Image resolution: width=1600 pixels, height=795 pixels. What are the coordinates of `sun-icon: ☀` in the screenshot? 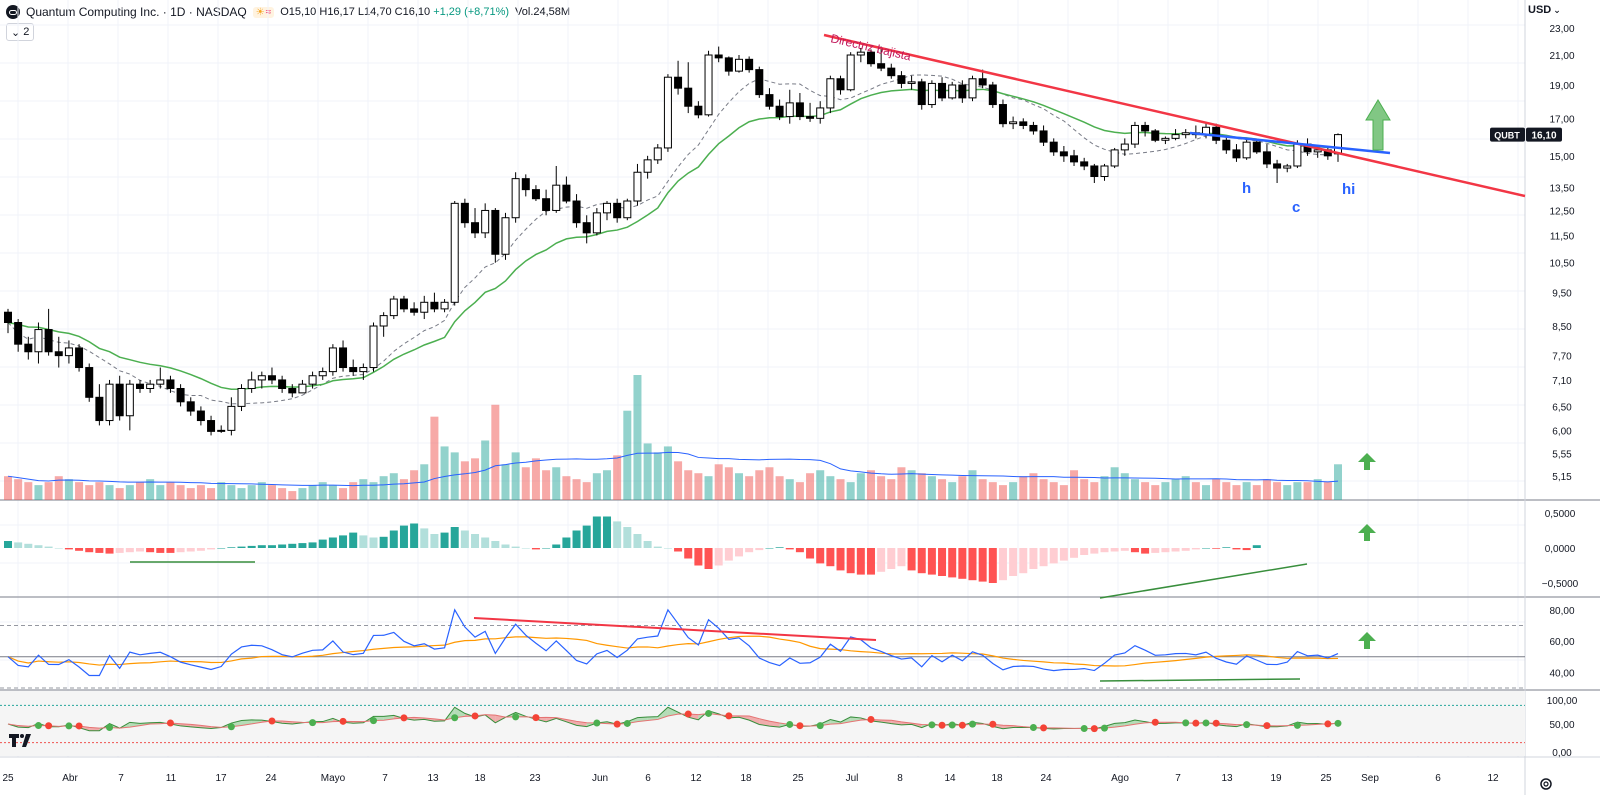 It's located at (260, 12).